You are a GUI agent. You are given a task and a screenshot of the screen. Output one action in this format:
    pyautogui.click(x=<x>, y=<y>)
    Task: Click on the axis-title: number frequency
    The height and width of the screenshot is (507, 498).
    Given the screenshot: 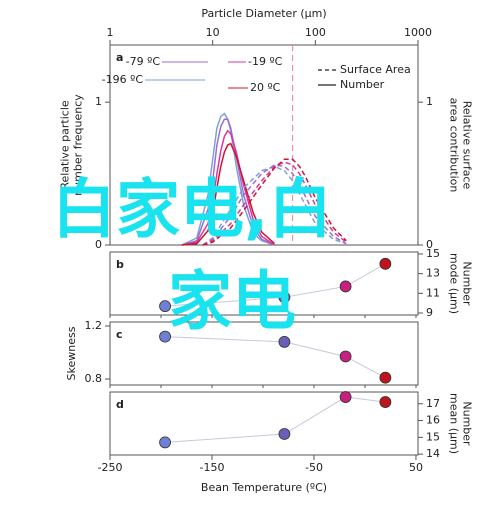 What is the action you would take?
    pyautogui.click(x=78, y=145)
    